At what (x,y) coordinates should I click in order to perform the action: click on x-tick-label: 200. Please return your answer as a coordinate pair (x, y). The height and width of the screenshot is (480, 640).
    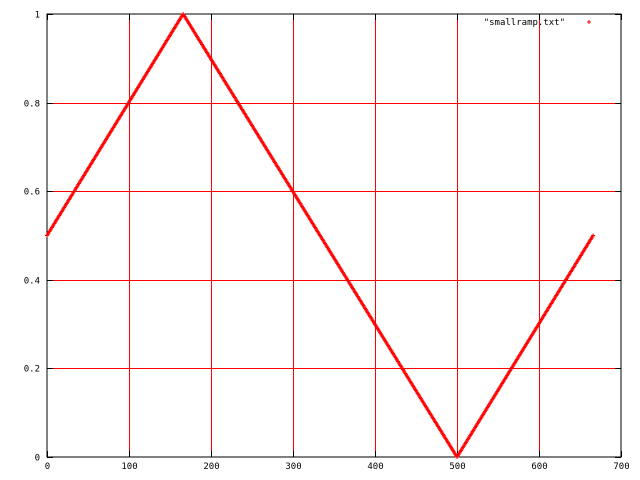
    Looking at the image, I should click on (211, 467).